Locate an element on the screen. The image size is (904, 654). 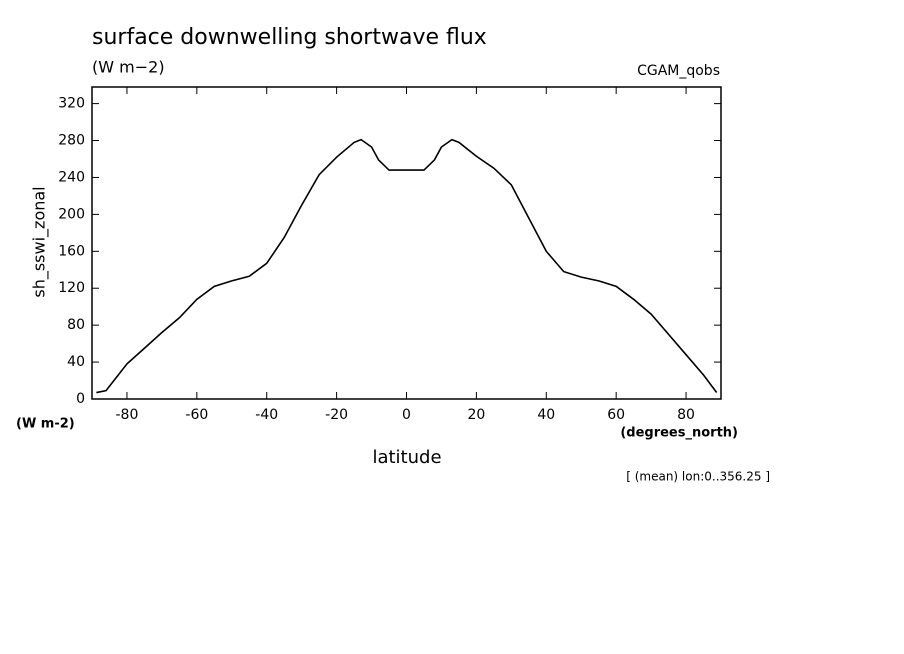
dataset-label: CGAM_qobs is located at coordinates (678, 71).